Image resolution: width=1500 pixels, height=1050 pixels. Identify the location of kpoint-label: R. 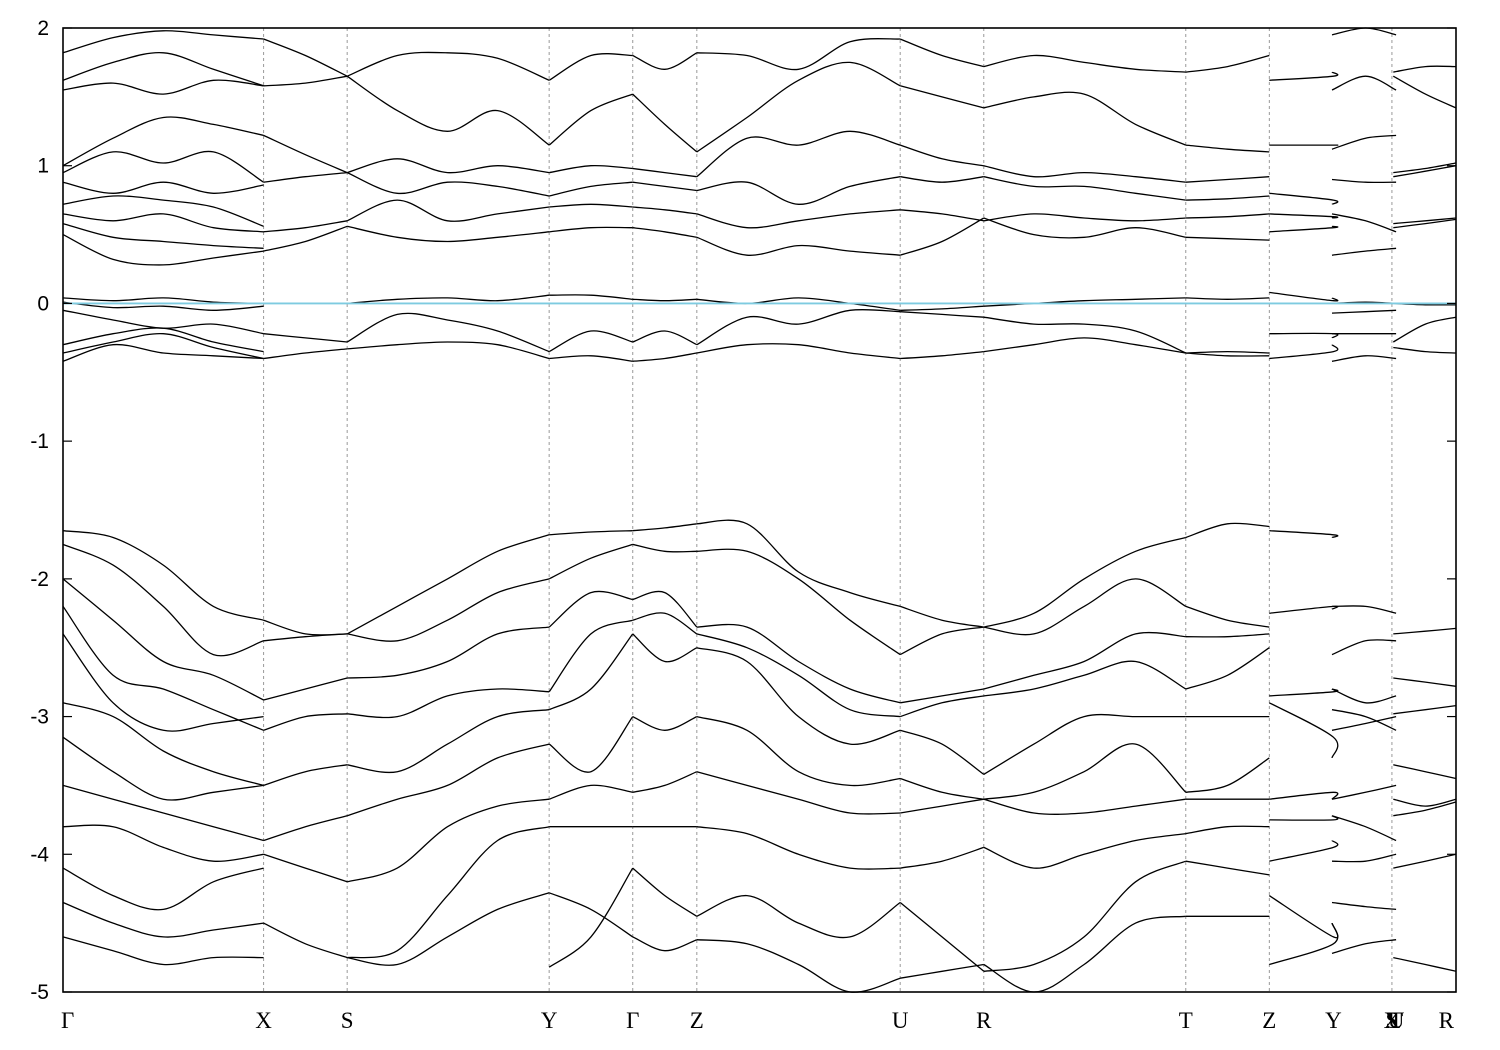
(1447, 1020).